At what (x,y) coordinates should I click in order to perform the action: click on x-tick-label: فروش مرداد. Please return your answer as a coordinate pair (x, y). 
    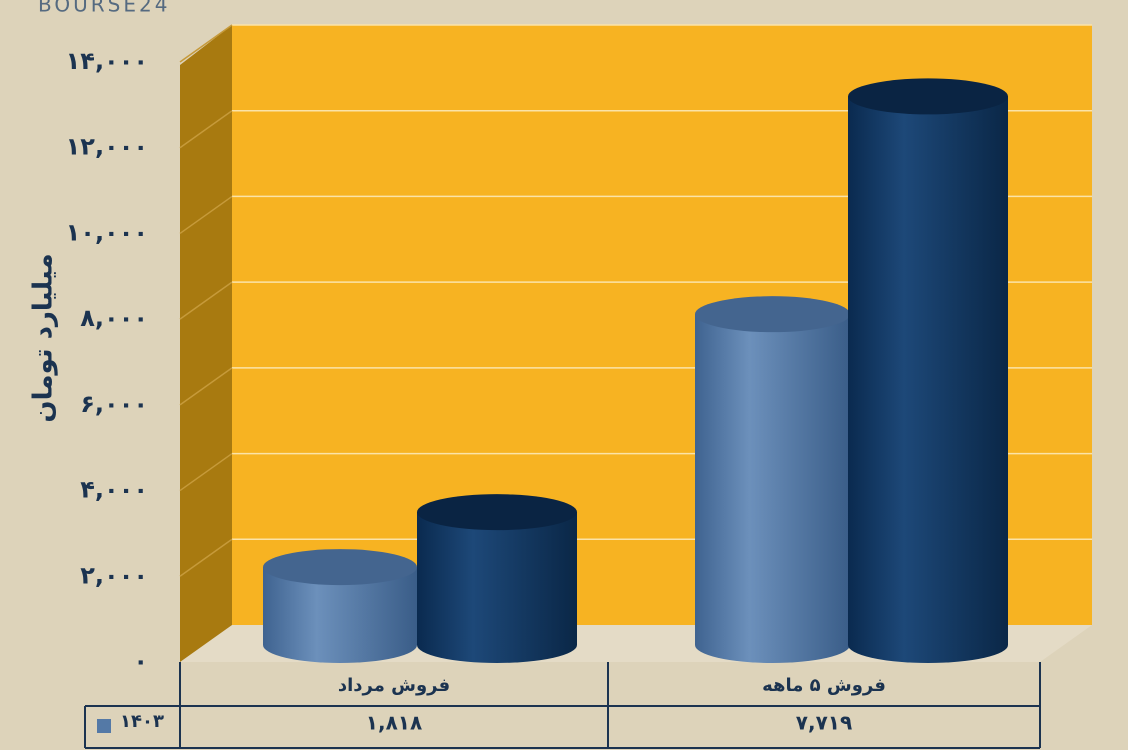
    Looking at the image, I should click on (394, 685).